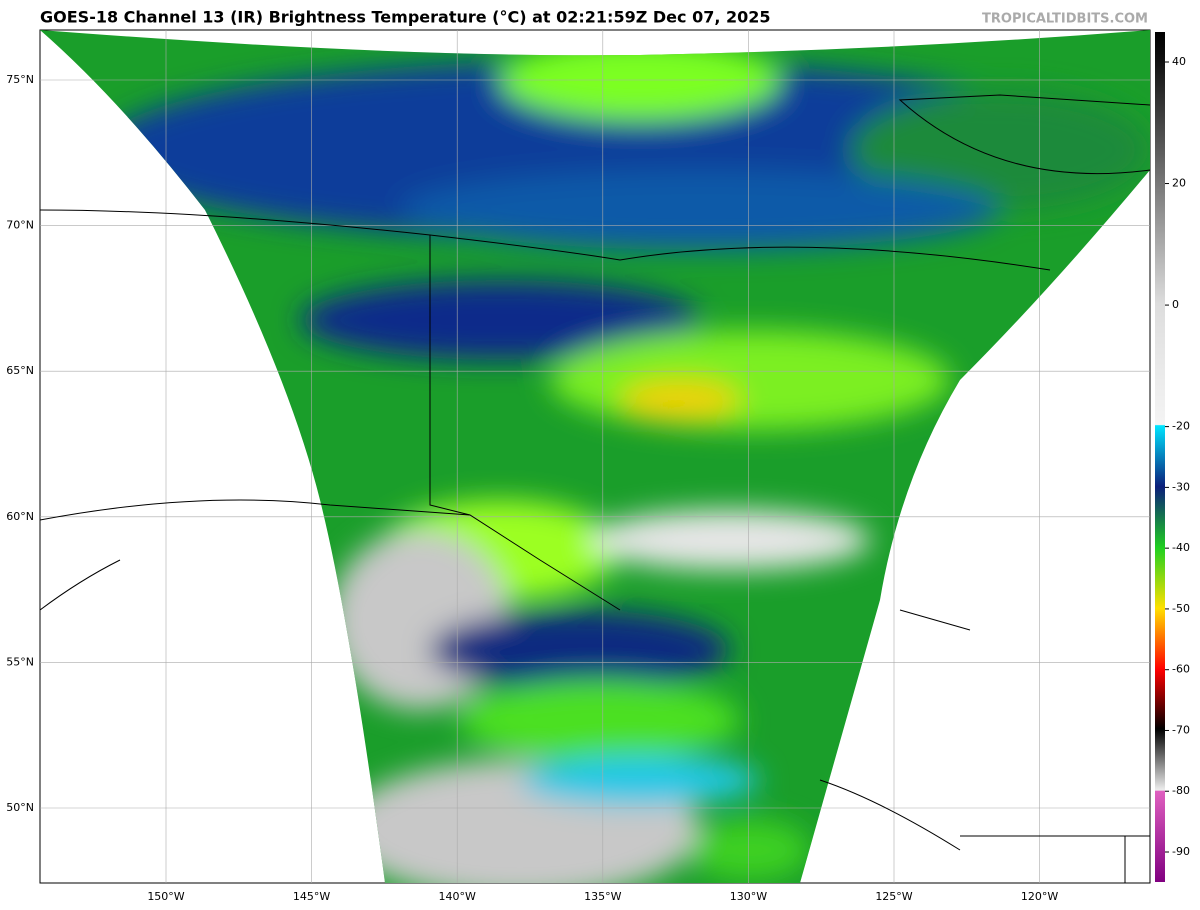  Describe the element at coordinates (20, 516) in the screenshot. I see `lat-label: 60°N` at that location.